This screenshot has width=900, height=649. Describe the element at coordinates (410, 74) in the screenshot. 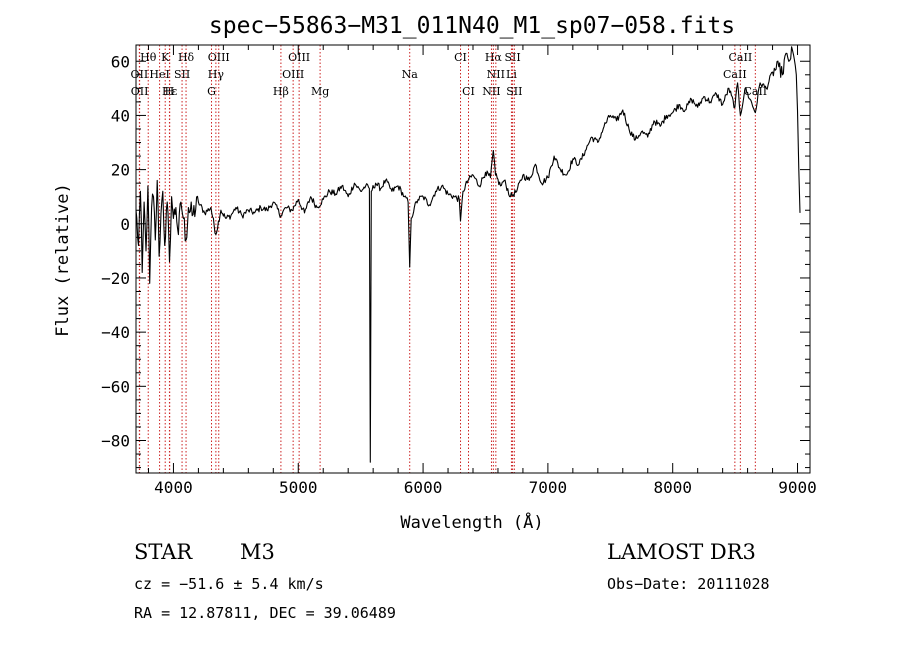

I see `marker-label-14: Na` at that location.